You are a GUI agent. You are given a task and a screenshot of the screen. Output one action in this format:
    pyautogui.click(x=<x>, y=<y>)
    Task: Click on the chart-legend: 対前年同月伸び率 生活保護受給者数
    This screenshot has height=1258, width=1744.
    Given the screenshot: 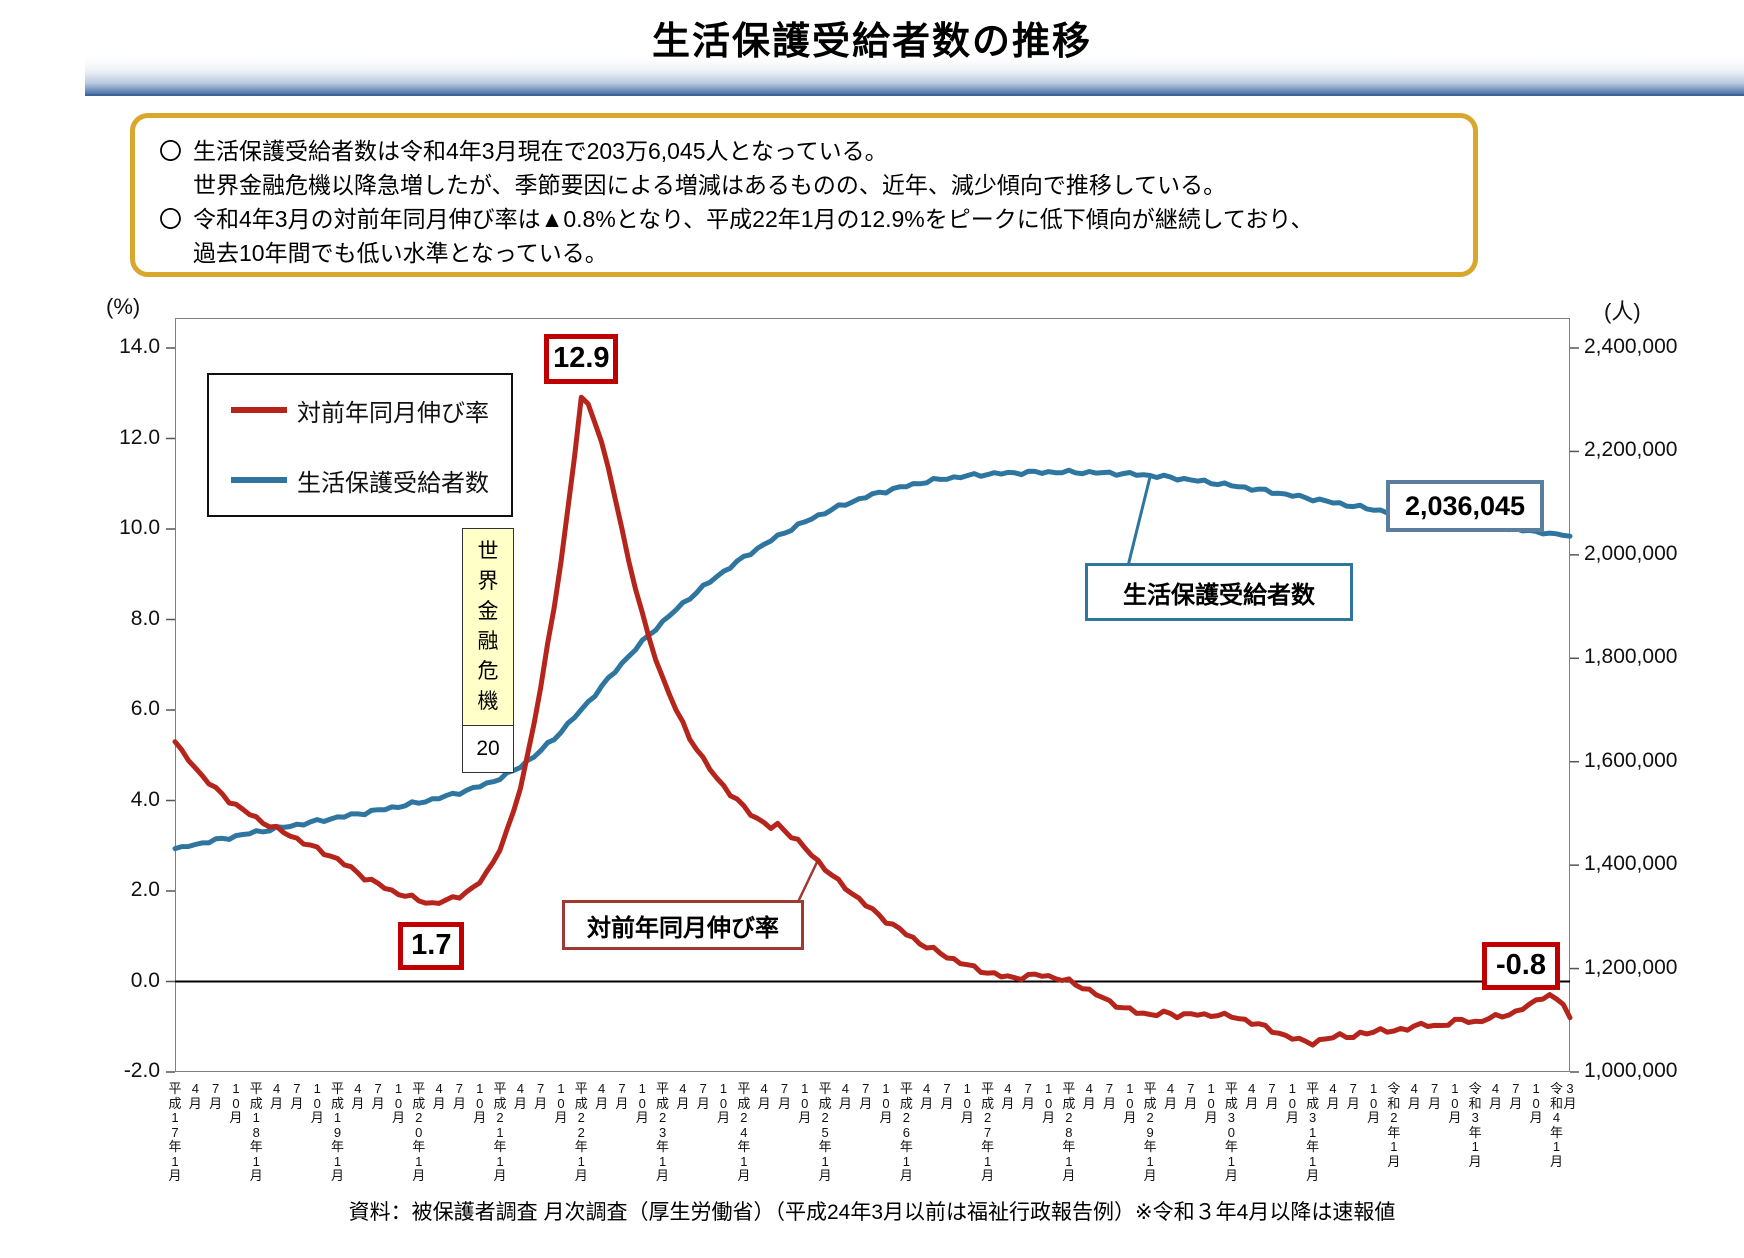 What is the action you would take?
    pyautogui.click(x=360, y=445)
    